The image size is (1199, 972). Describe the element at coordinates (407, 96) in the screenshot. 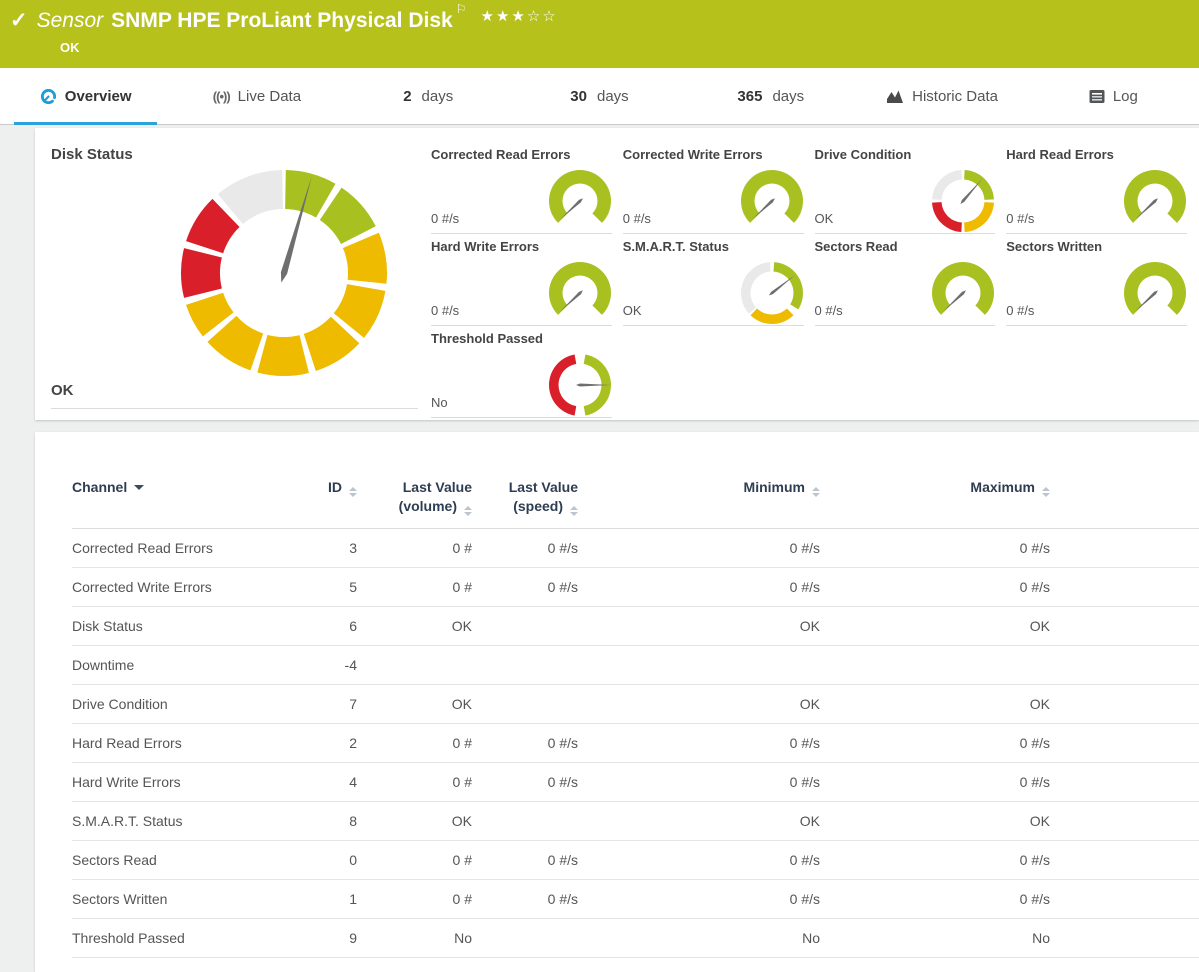

I see `tab-prefix: 2` at that location.